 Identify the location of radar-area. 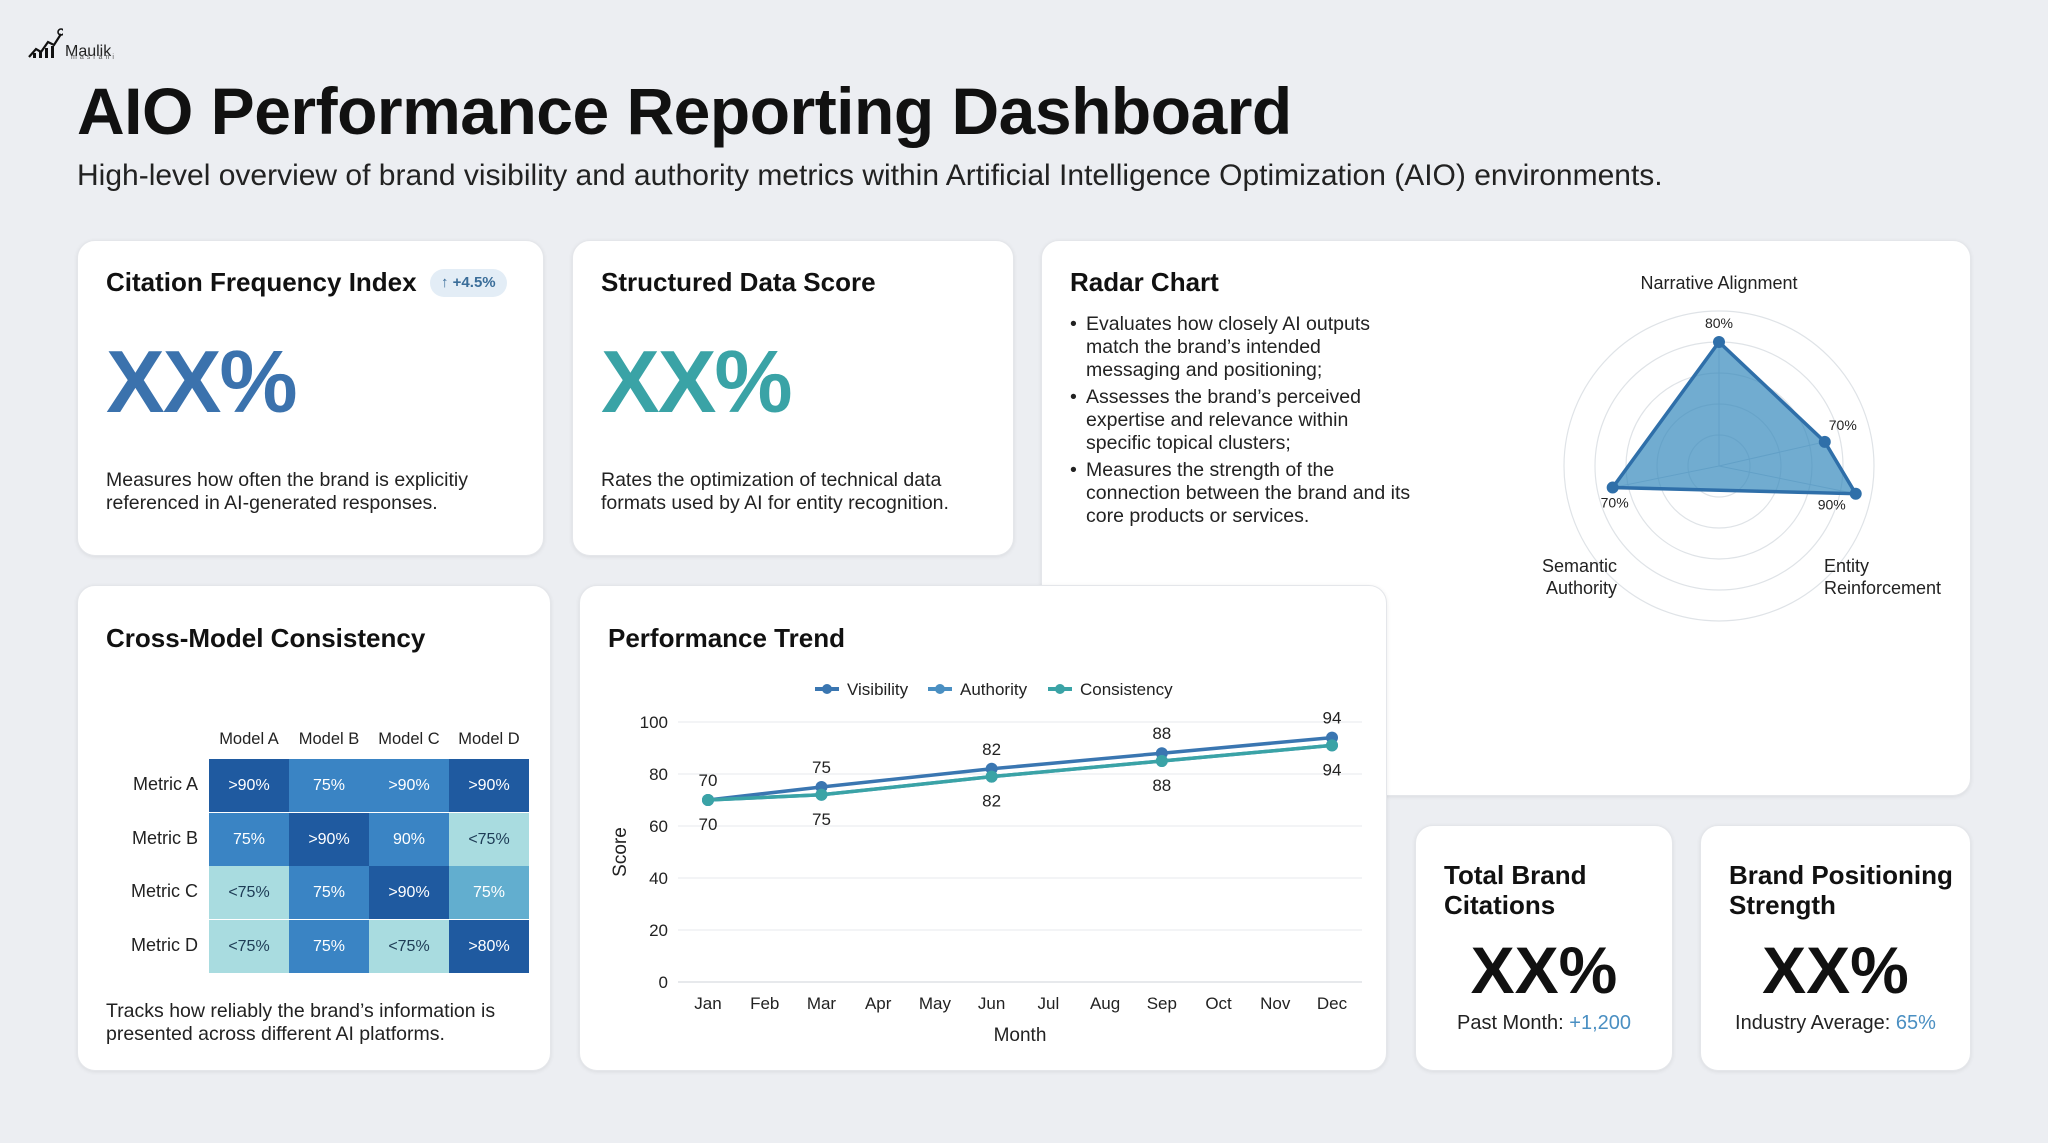
(1734, 417).